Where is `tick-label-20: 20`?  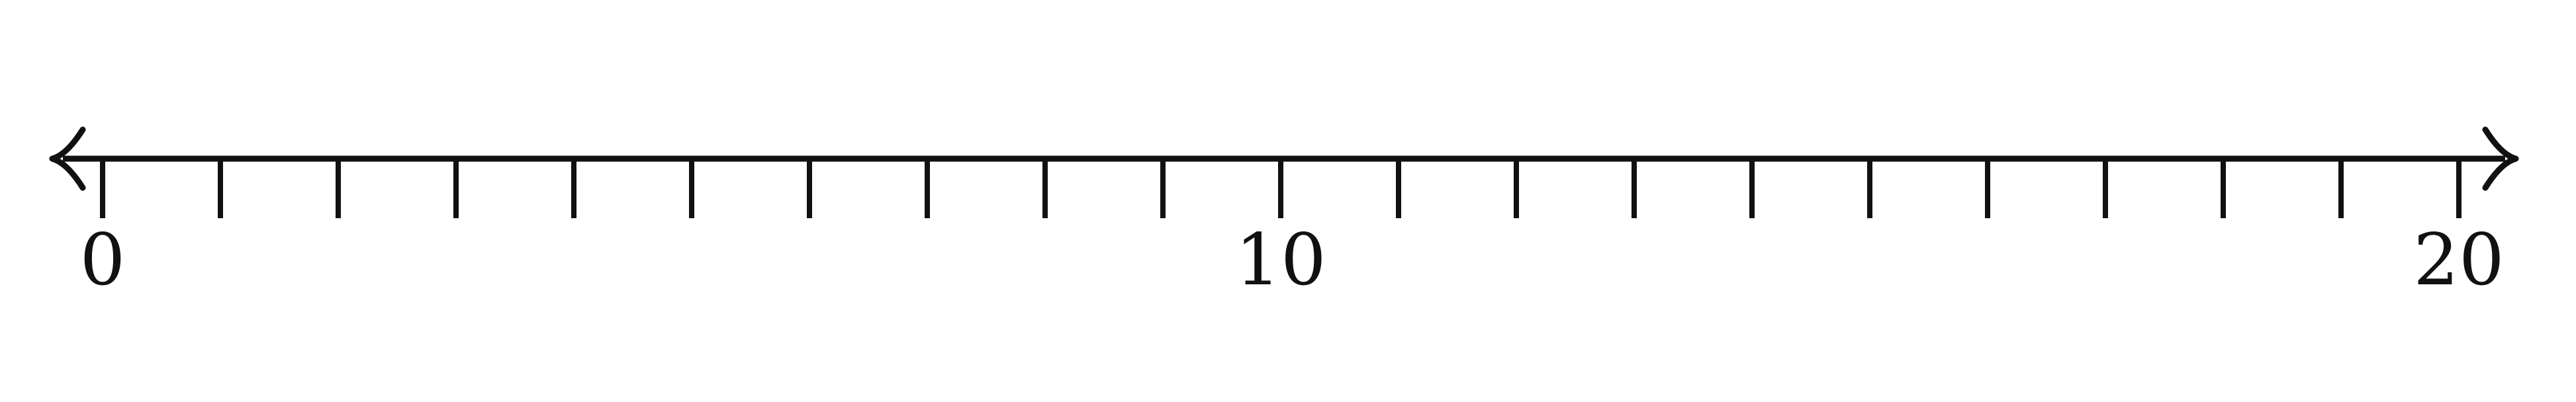 tick-label-20: 20 is located at coordinates (2458, 260).